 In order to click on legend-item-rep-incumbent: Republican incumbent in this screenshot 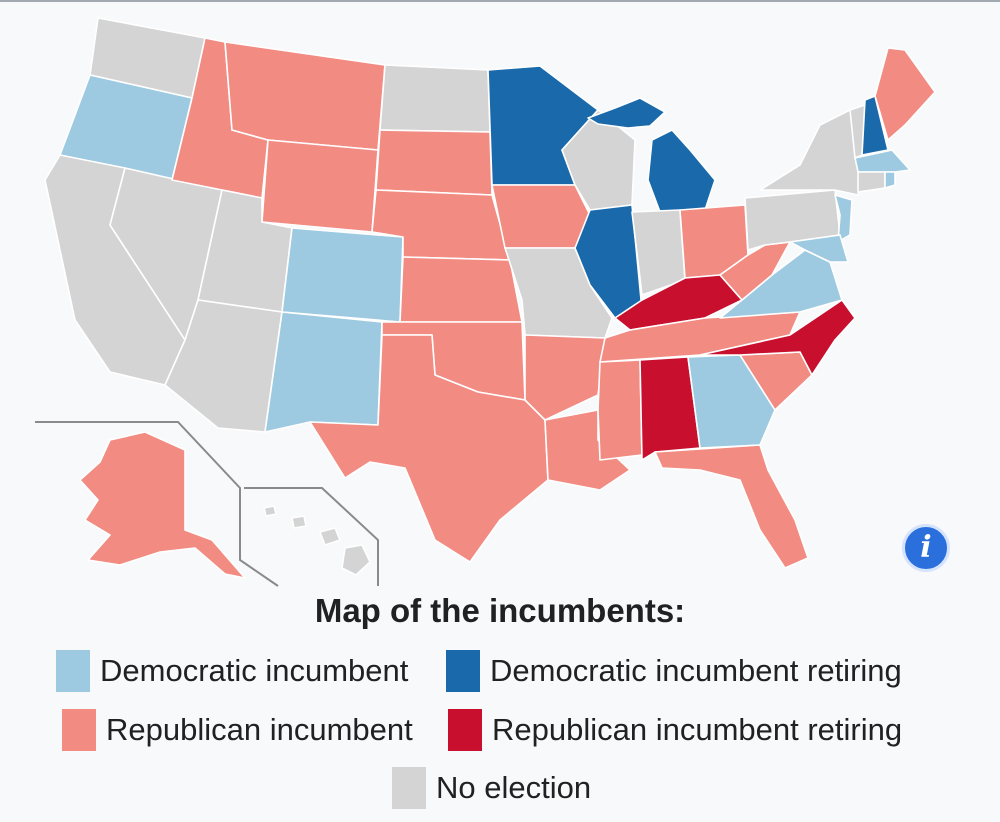, I will do `click(237, 730)`.